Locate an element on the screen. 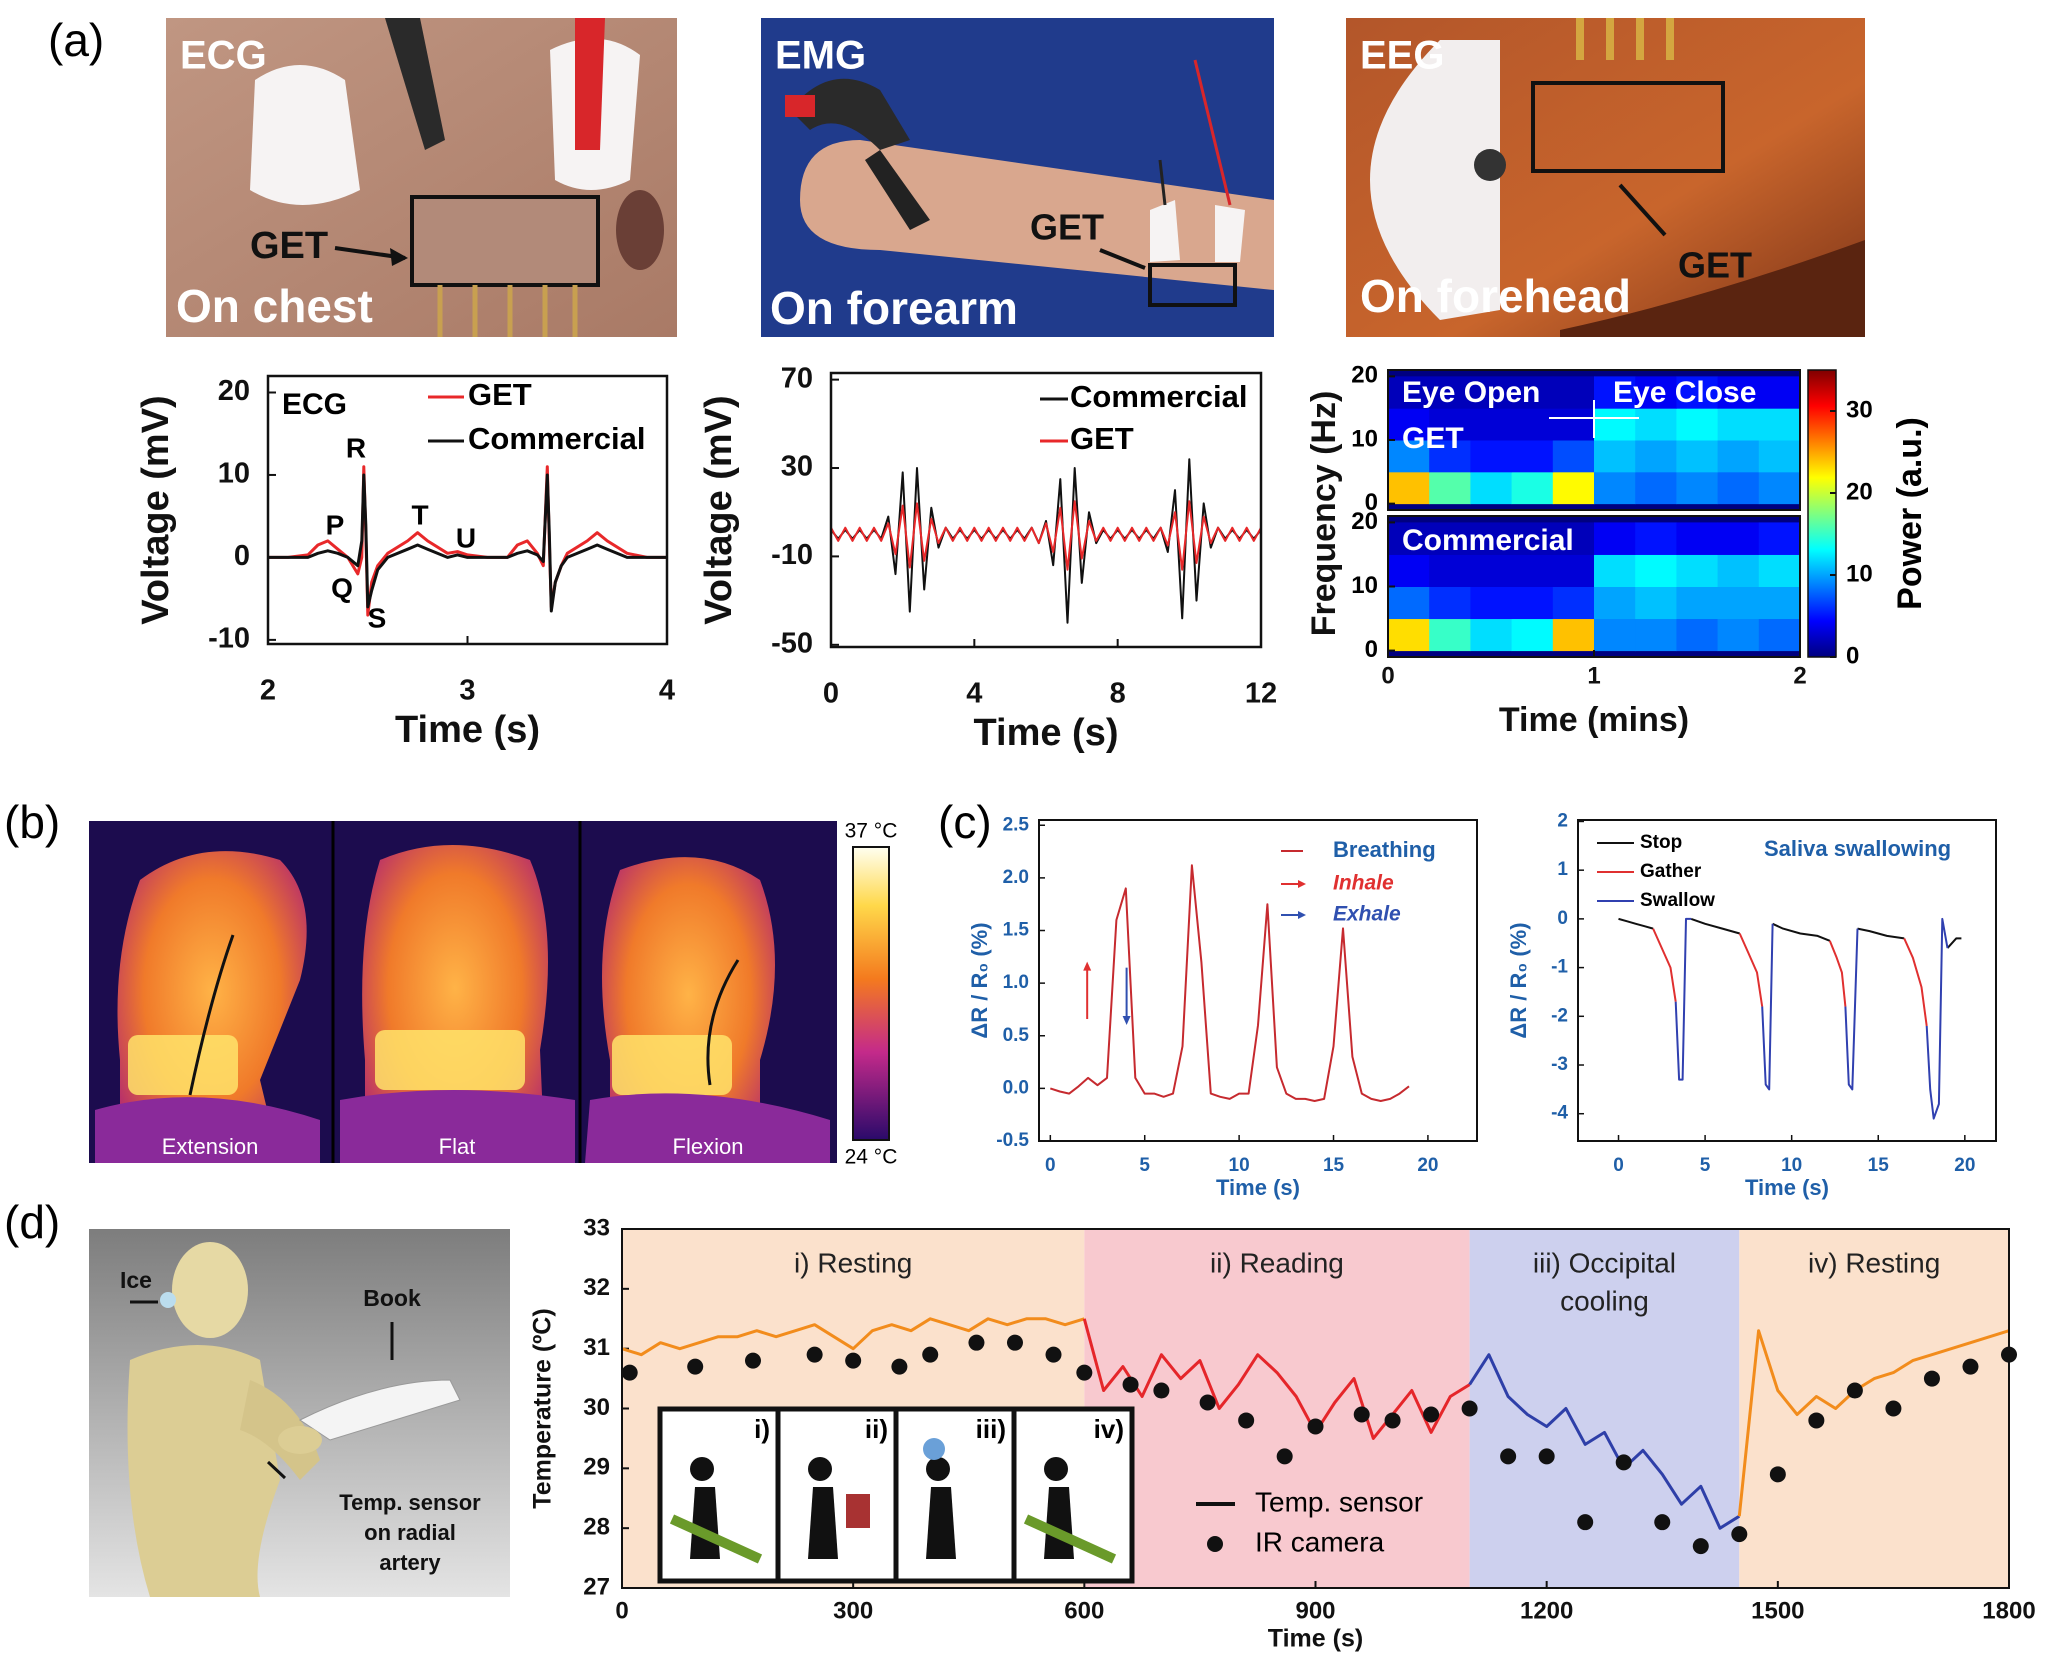  colorbar-label: Power (a.u.) is located at coordinates (1910, 513).